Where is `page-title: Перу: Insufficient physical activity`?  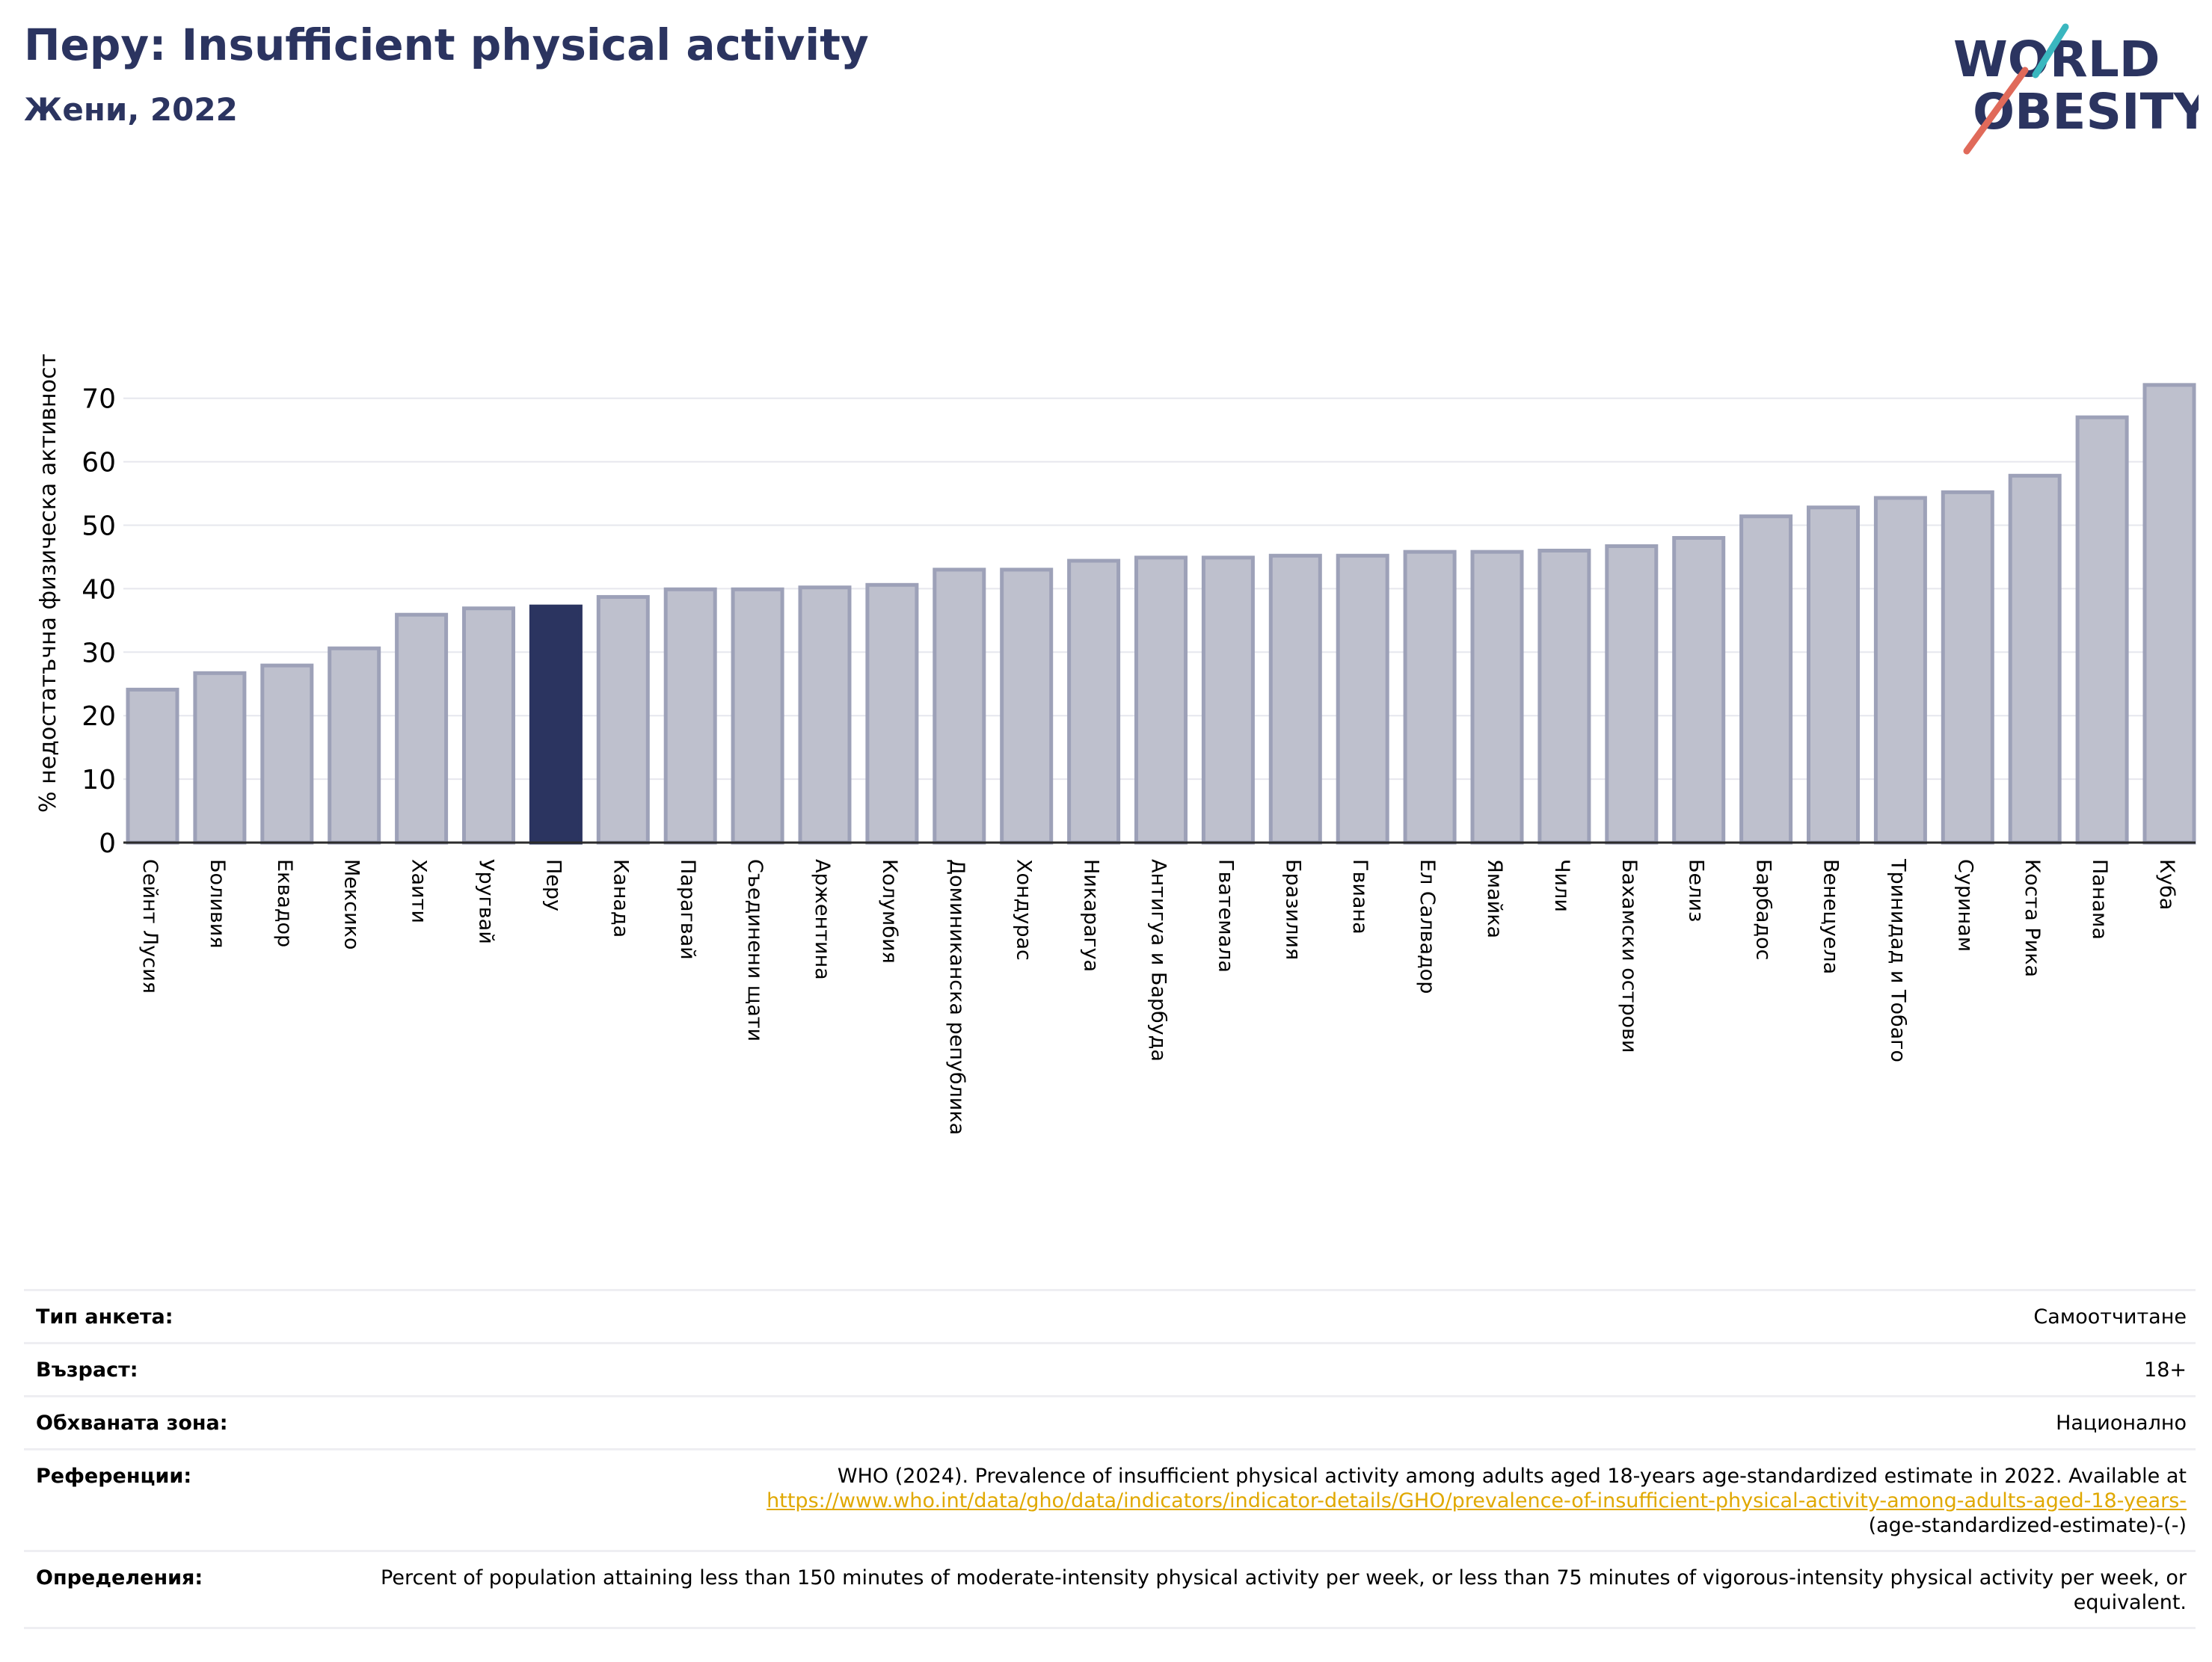
page-title: Перу: Insufficient physical activity is located at coordinates (447, 44).